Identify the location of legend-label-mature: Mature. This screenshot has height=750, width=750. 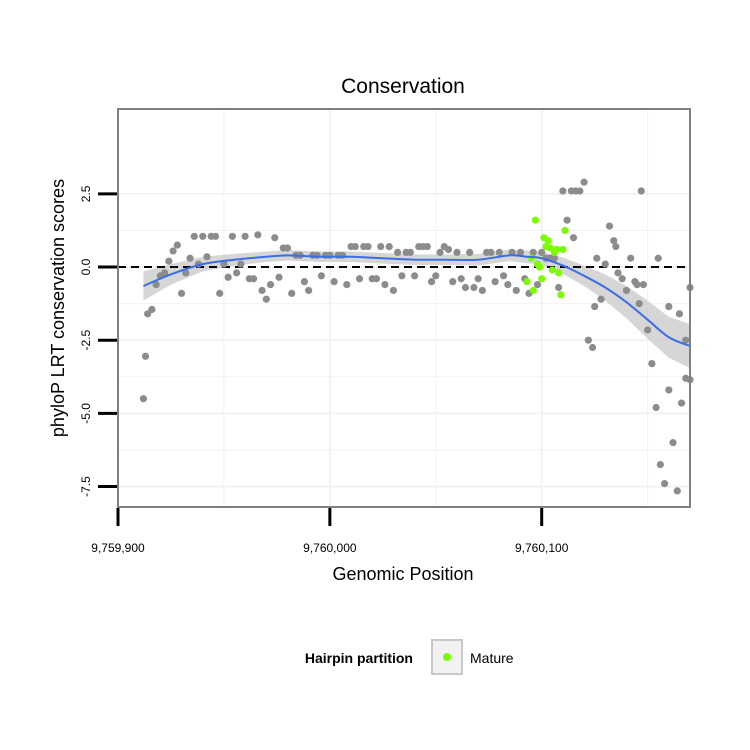
(492, 658).